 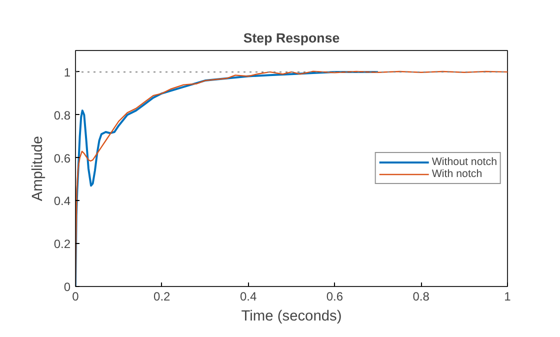 What do you see at coordinates (291, 38) in the screenshot?
I see `chart-title: Step Response` at bounding box center [291, 38].